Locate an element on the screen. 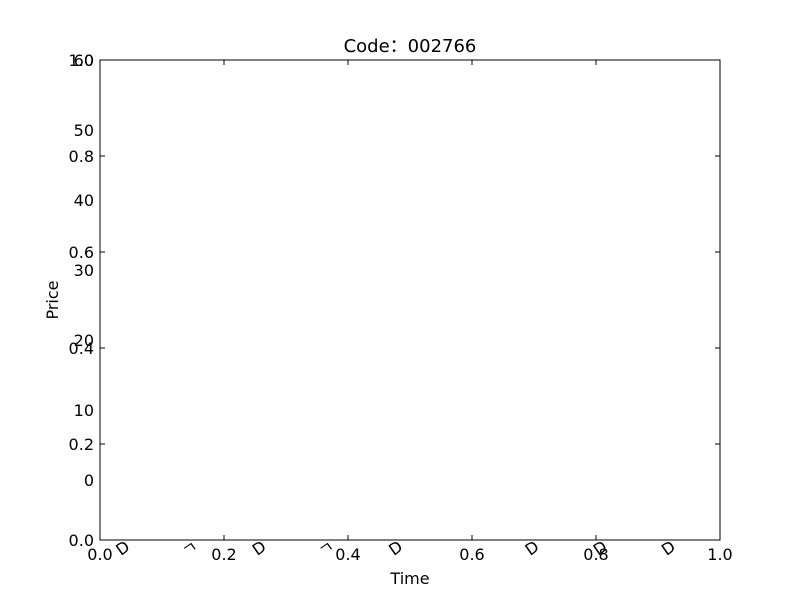 The width and height of the screenshot is (800, 600). y2-tick-label: 50 is located at coordinates (84, 130).